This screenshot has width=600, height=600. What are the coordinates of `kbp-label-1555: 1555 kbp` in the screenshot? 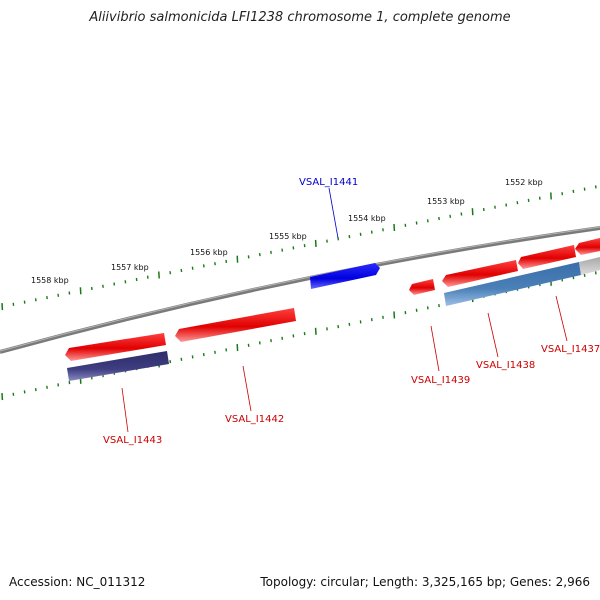 It's located at (288, 236).